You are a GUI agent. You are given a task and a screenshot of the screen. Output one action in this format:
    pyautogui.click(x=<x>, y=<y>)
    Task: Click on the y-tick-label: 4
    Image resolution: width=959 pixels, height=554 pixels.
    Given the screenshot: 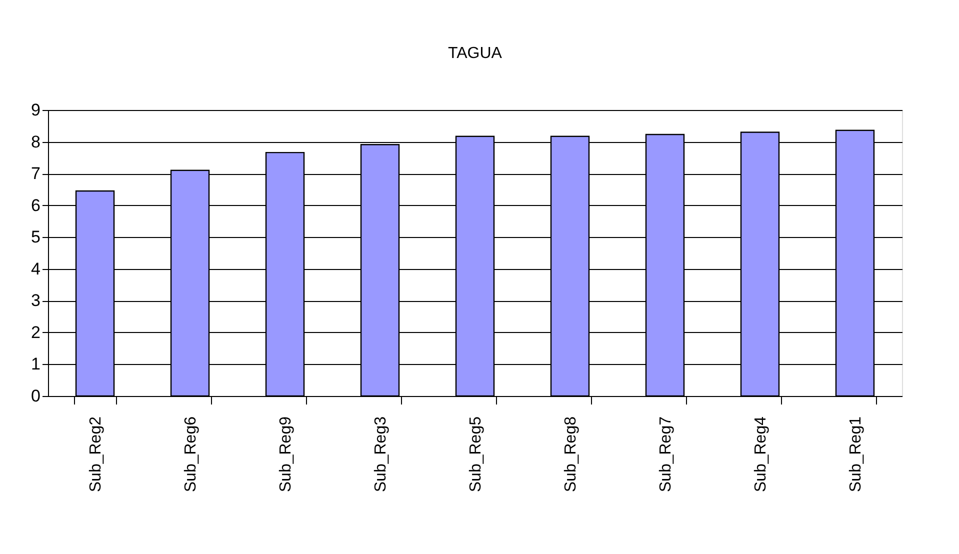 What is the action you would take?
    pyautogui.click(x=35, y=268)
    